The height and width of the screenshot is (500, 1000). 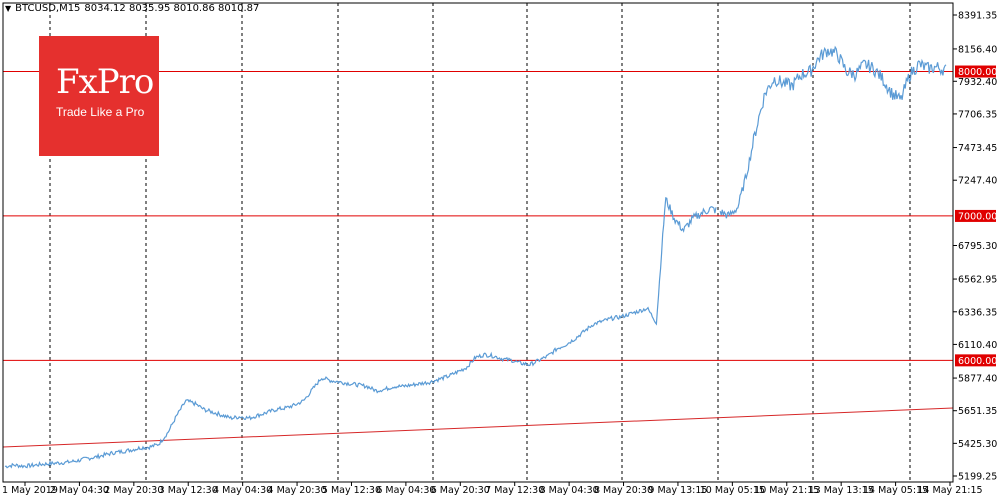 What do you see at coordinates (188, 490) in the screenshot?
I see `x-tick-label: 3 May 12:30` at bounding box center [188, 490].